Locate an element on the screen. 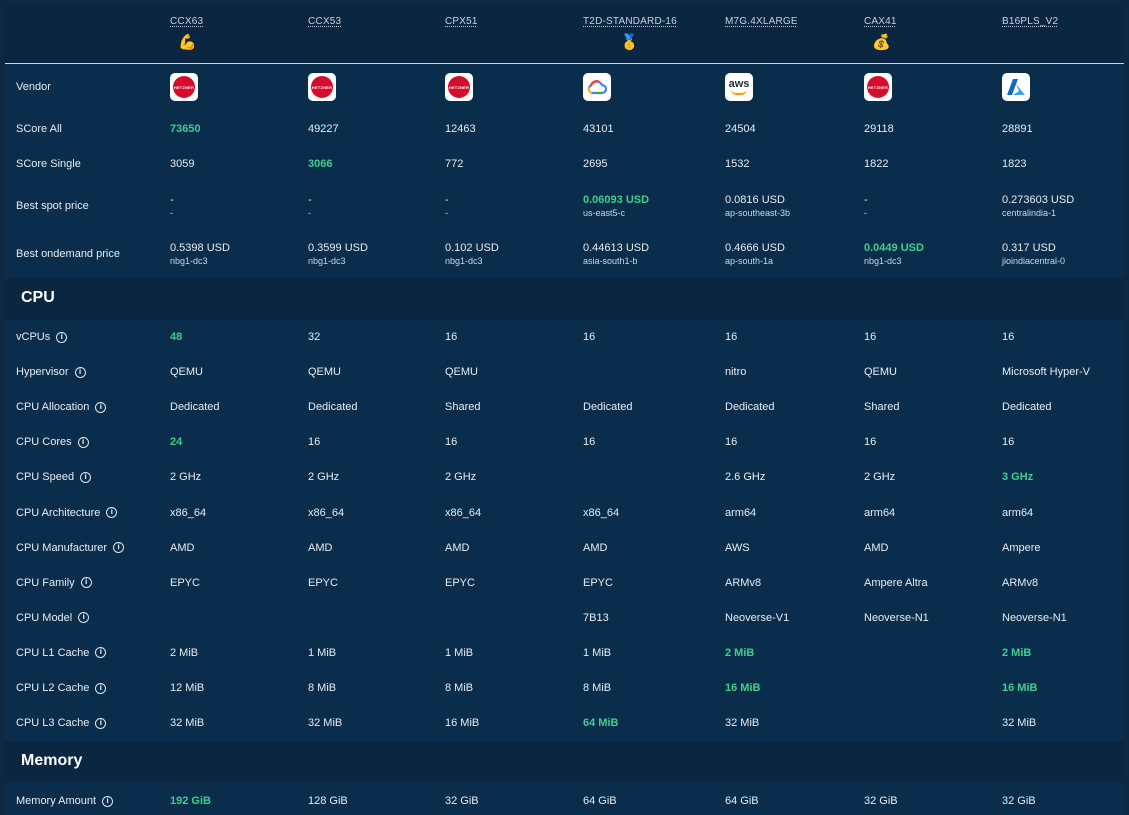  price-value: - is located at coordinates (447, 200).